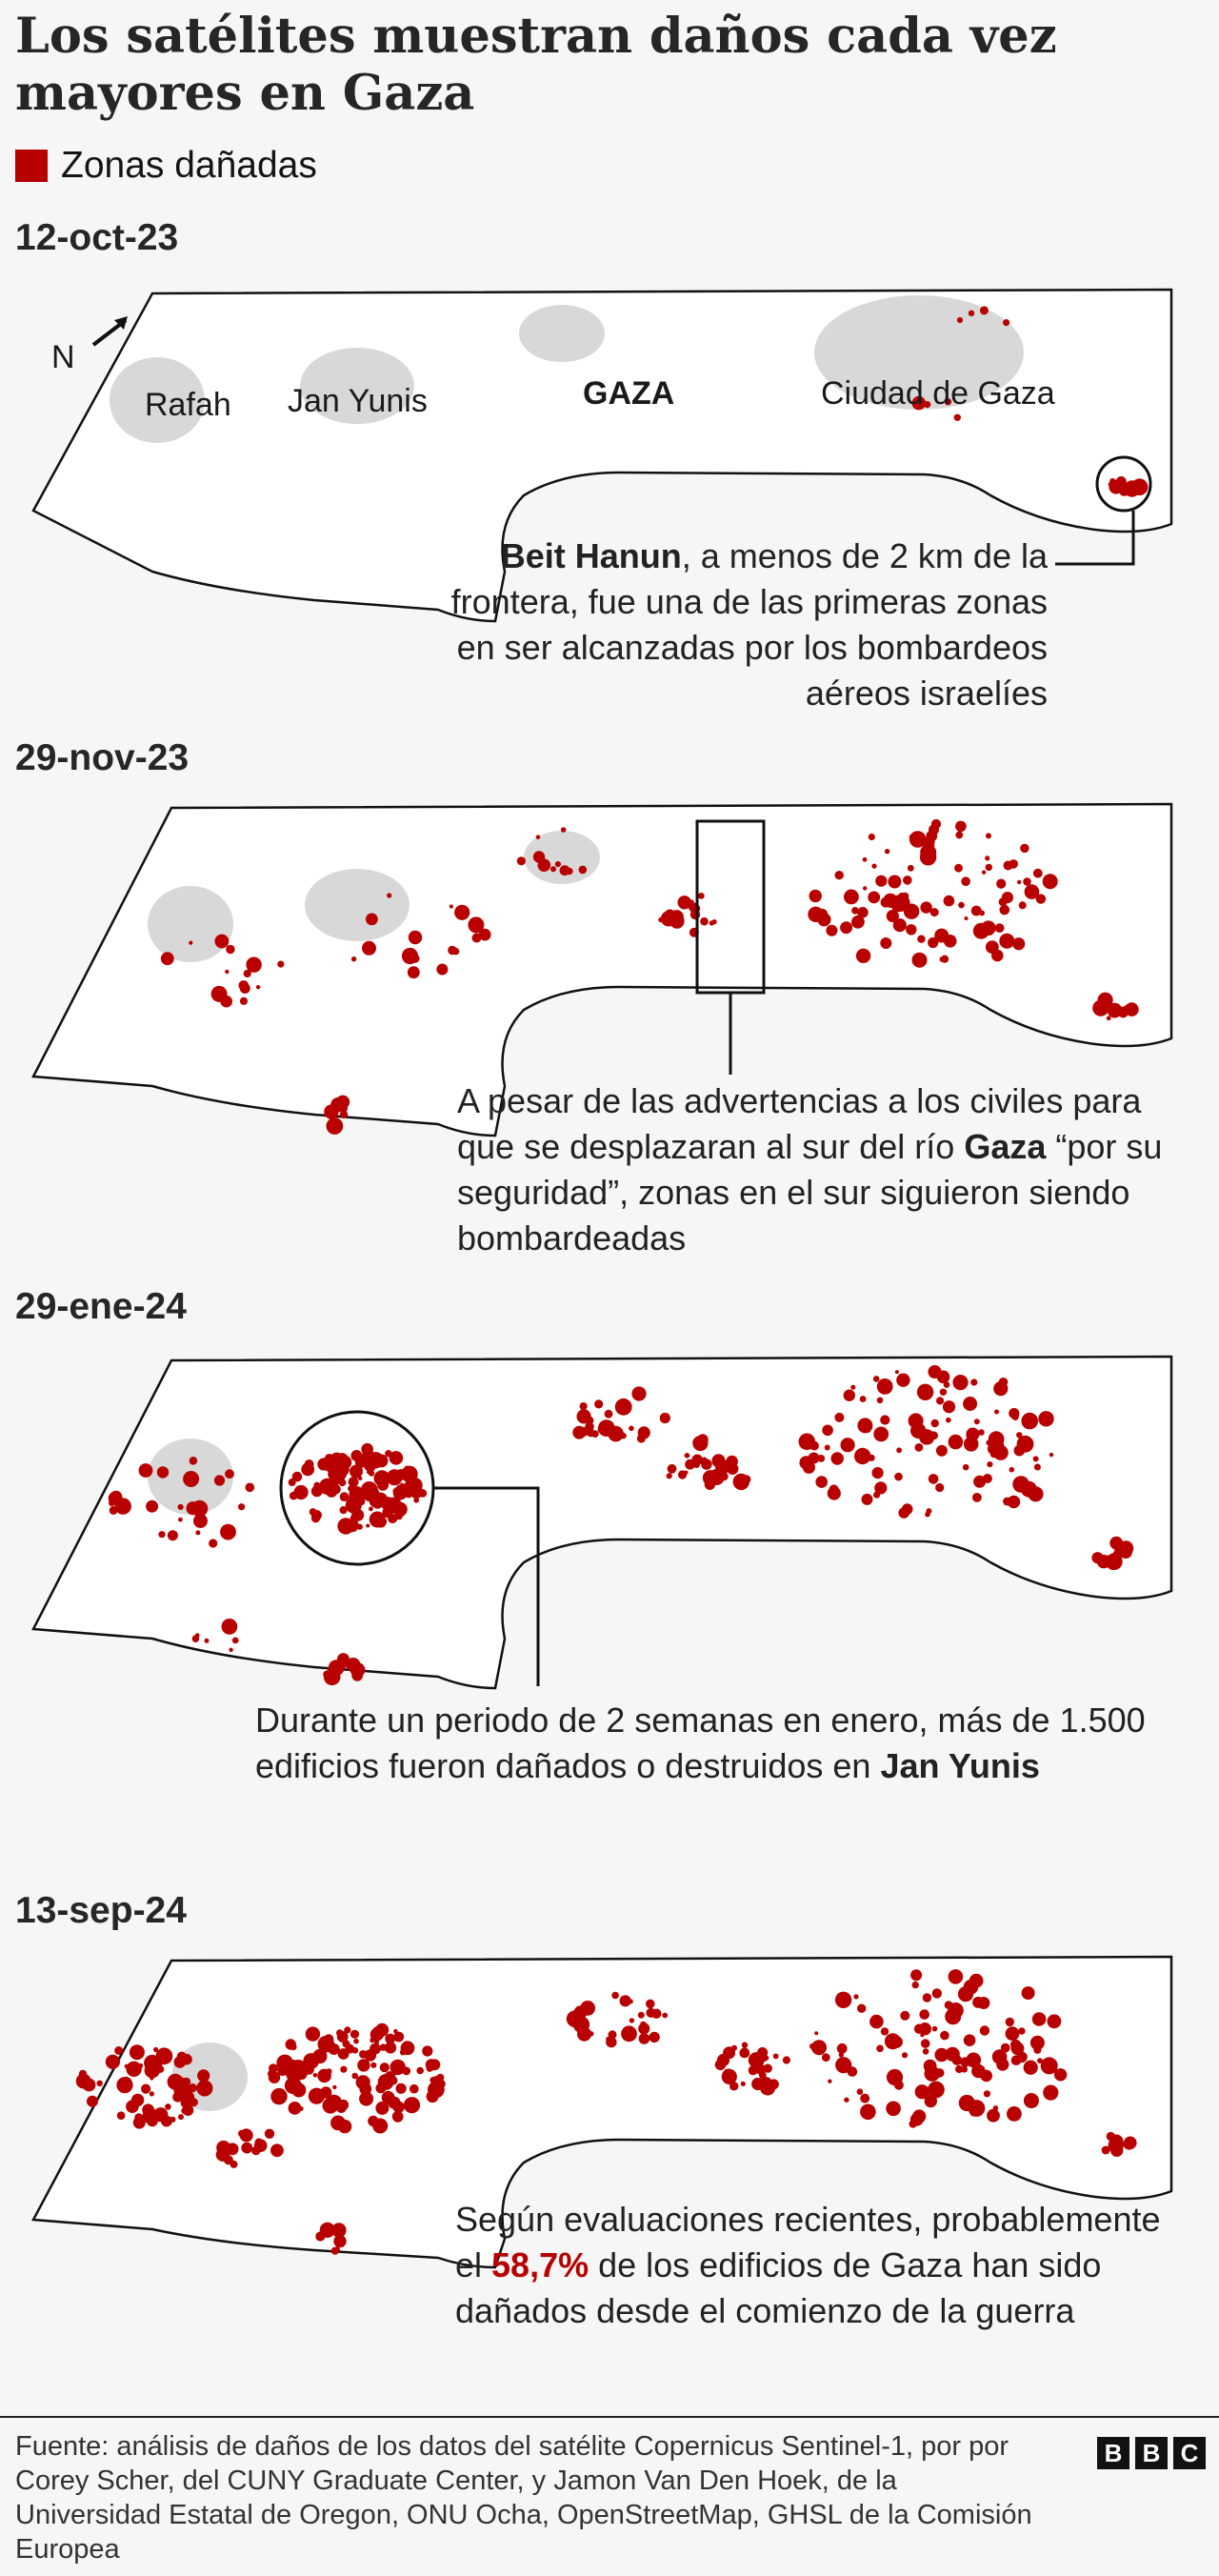 Image resolution: width=1219 pixels, height=2576 pixels. Describe the element at coordinates (1006, 1147) in the screenshot. I see `note-2-bold: Gaza` at that location.